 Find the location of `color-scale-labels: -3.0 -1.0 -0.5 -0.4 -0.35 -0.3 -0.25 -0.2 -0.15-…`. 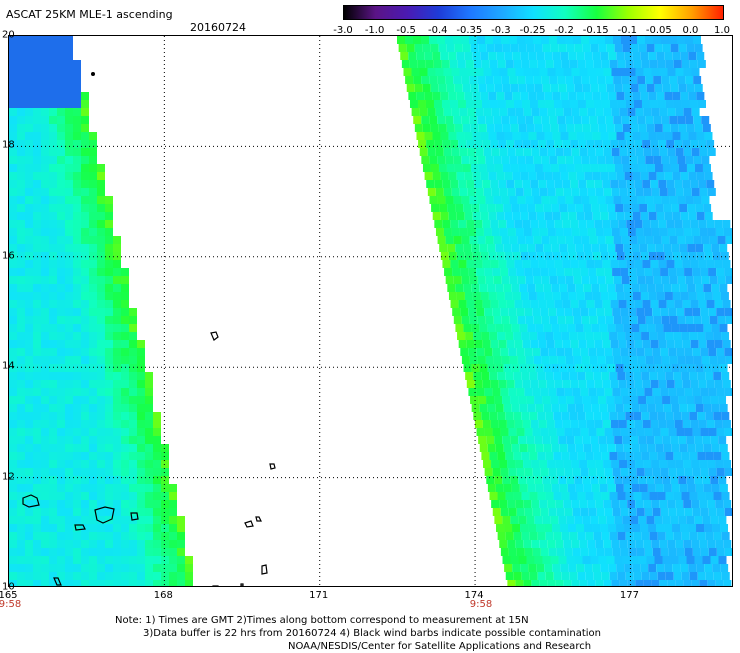

color-scale-labels: -3.0 -1.0 -0.5 -0.4 -0.35 -0.3 -0.25 -0.2 -0.15-… is located at coordinates (370, 32).